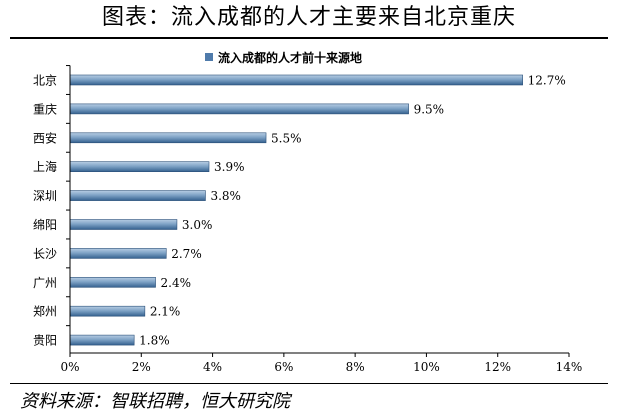  What do you see at coordinates (45, 225) in the screenshot?
I see `category-label: 绵阳` at bounding box center [45, 225].